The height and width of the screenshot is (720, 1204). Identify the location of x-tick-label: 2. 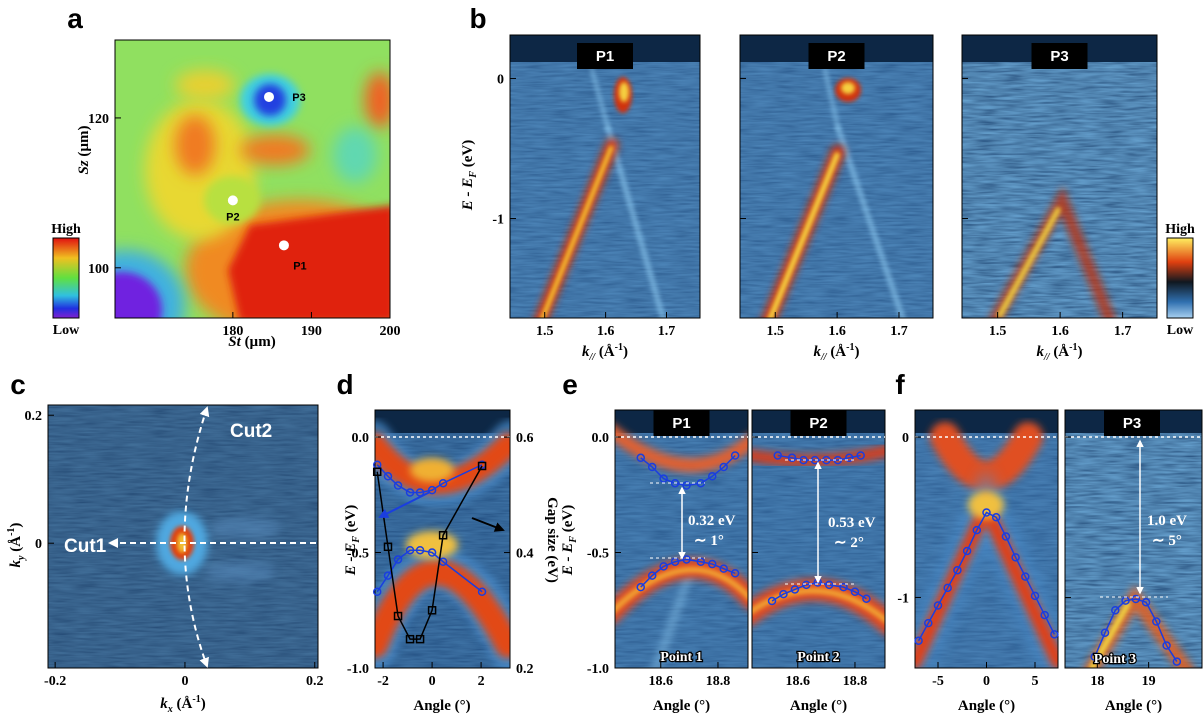
(481, 681).